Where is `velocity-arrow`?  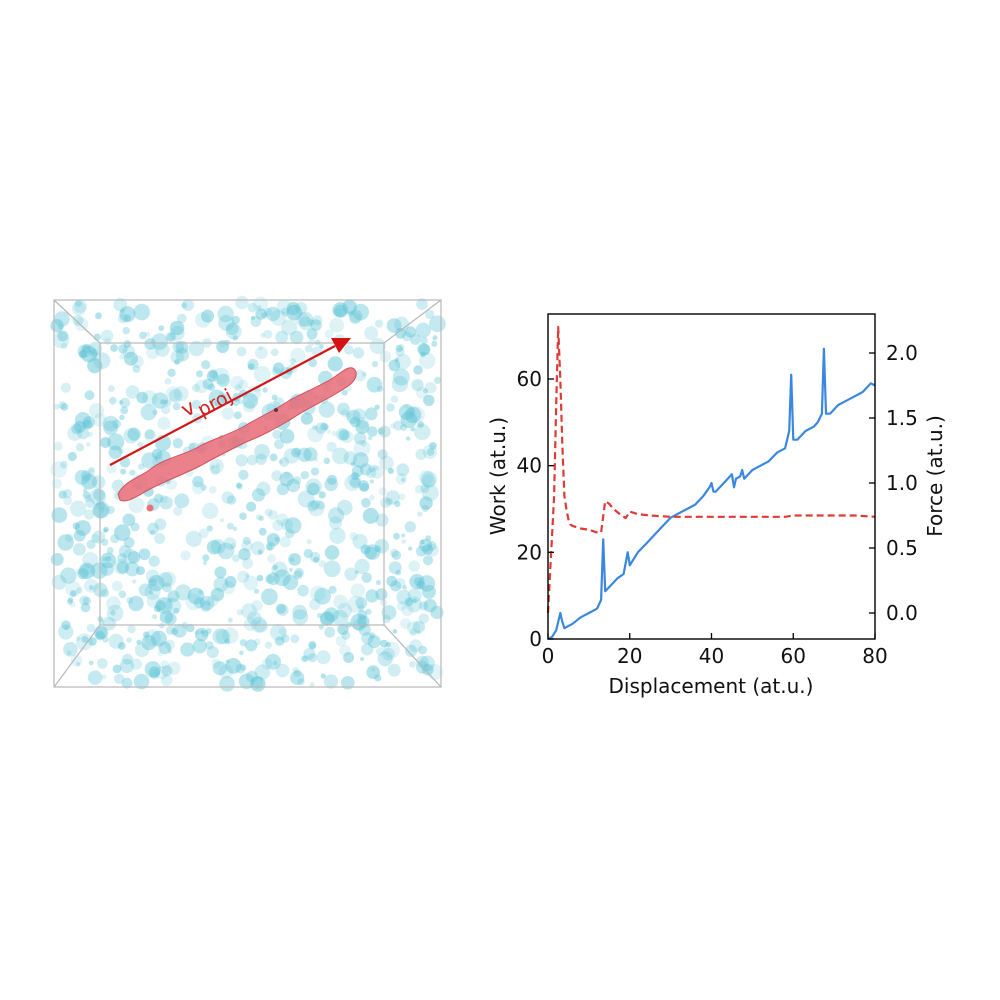 velocity-arrow is located at coordinates (222, 405).